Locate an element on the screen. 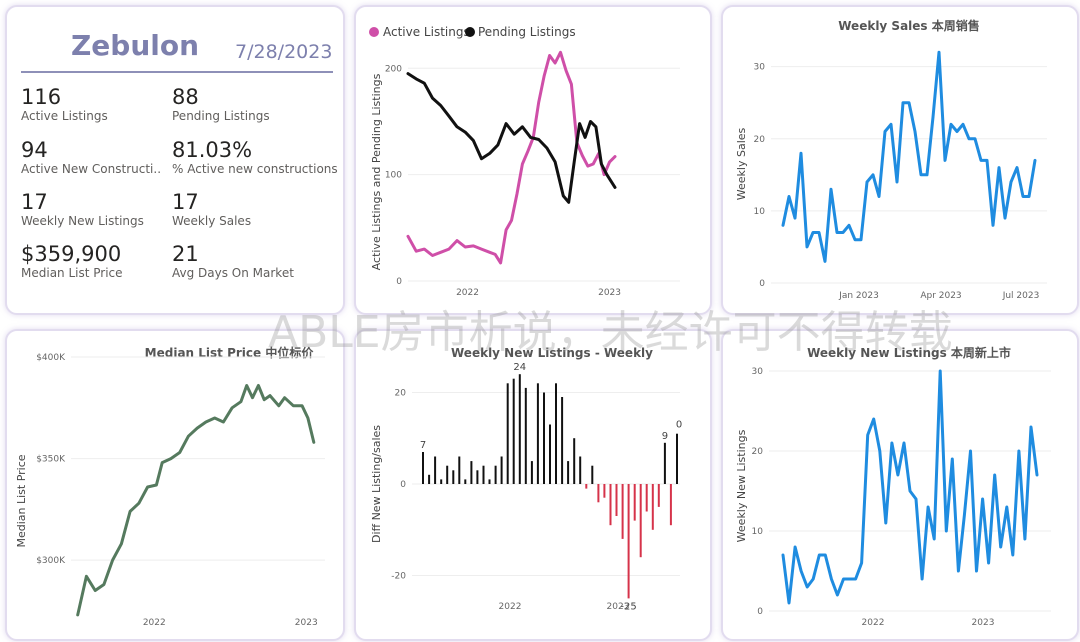 The height and width of the screenshot is (642, 1080). kpi-weekly-sales: 17 Weekly Sales is located at coordinates (254, 209).